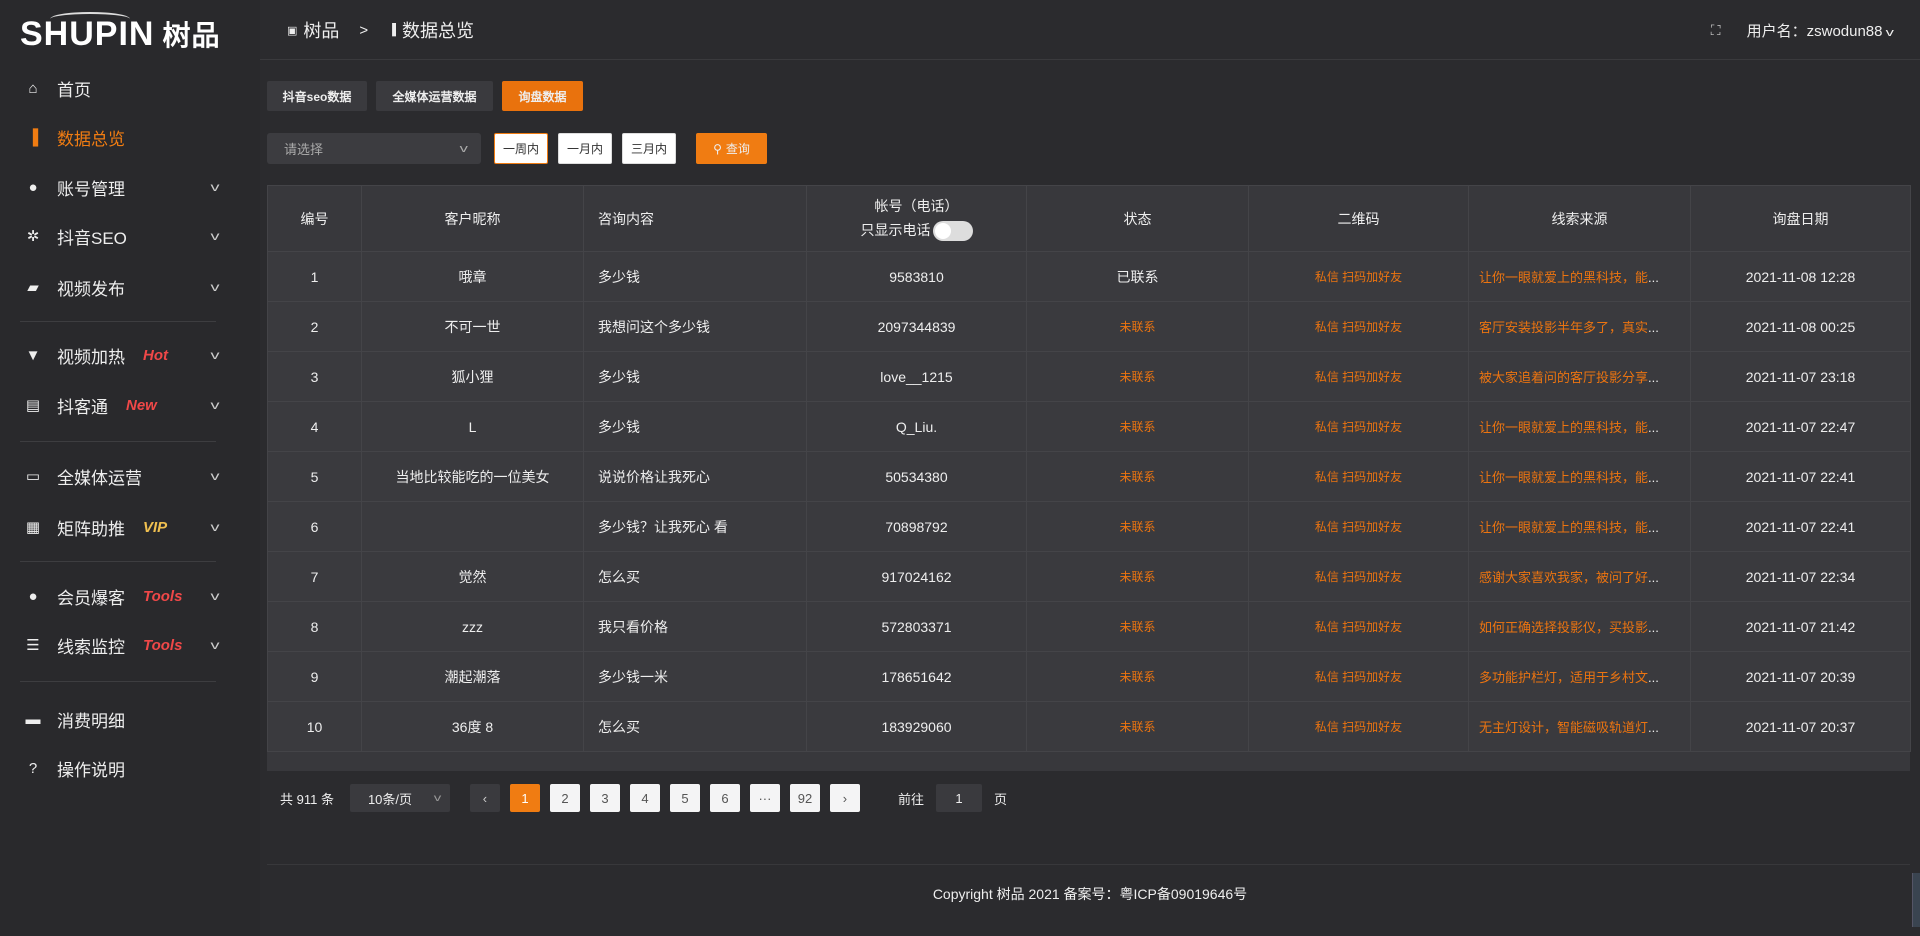 The height and width of the screenshot is (936, 1920). What do you see at coordinates (314, 376) in the screenshot?
I see `cell-id: 3` at bounding box center [314, 376].